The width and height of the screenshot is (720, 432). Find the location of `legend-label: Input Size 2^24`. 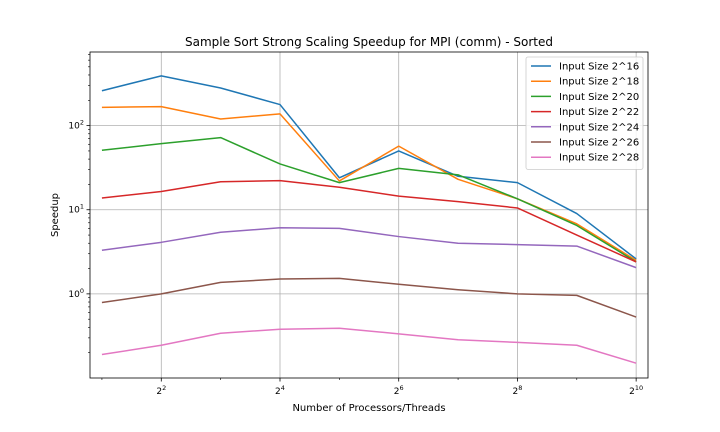

legend-label: Input Size 2^24 is located at coordinates (599, 127).